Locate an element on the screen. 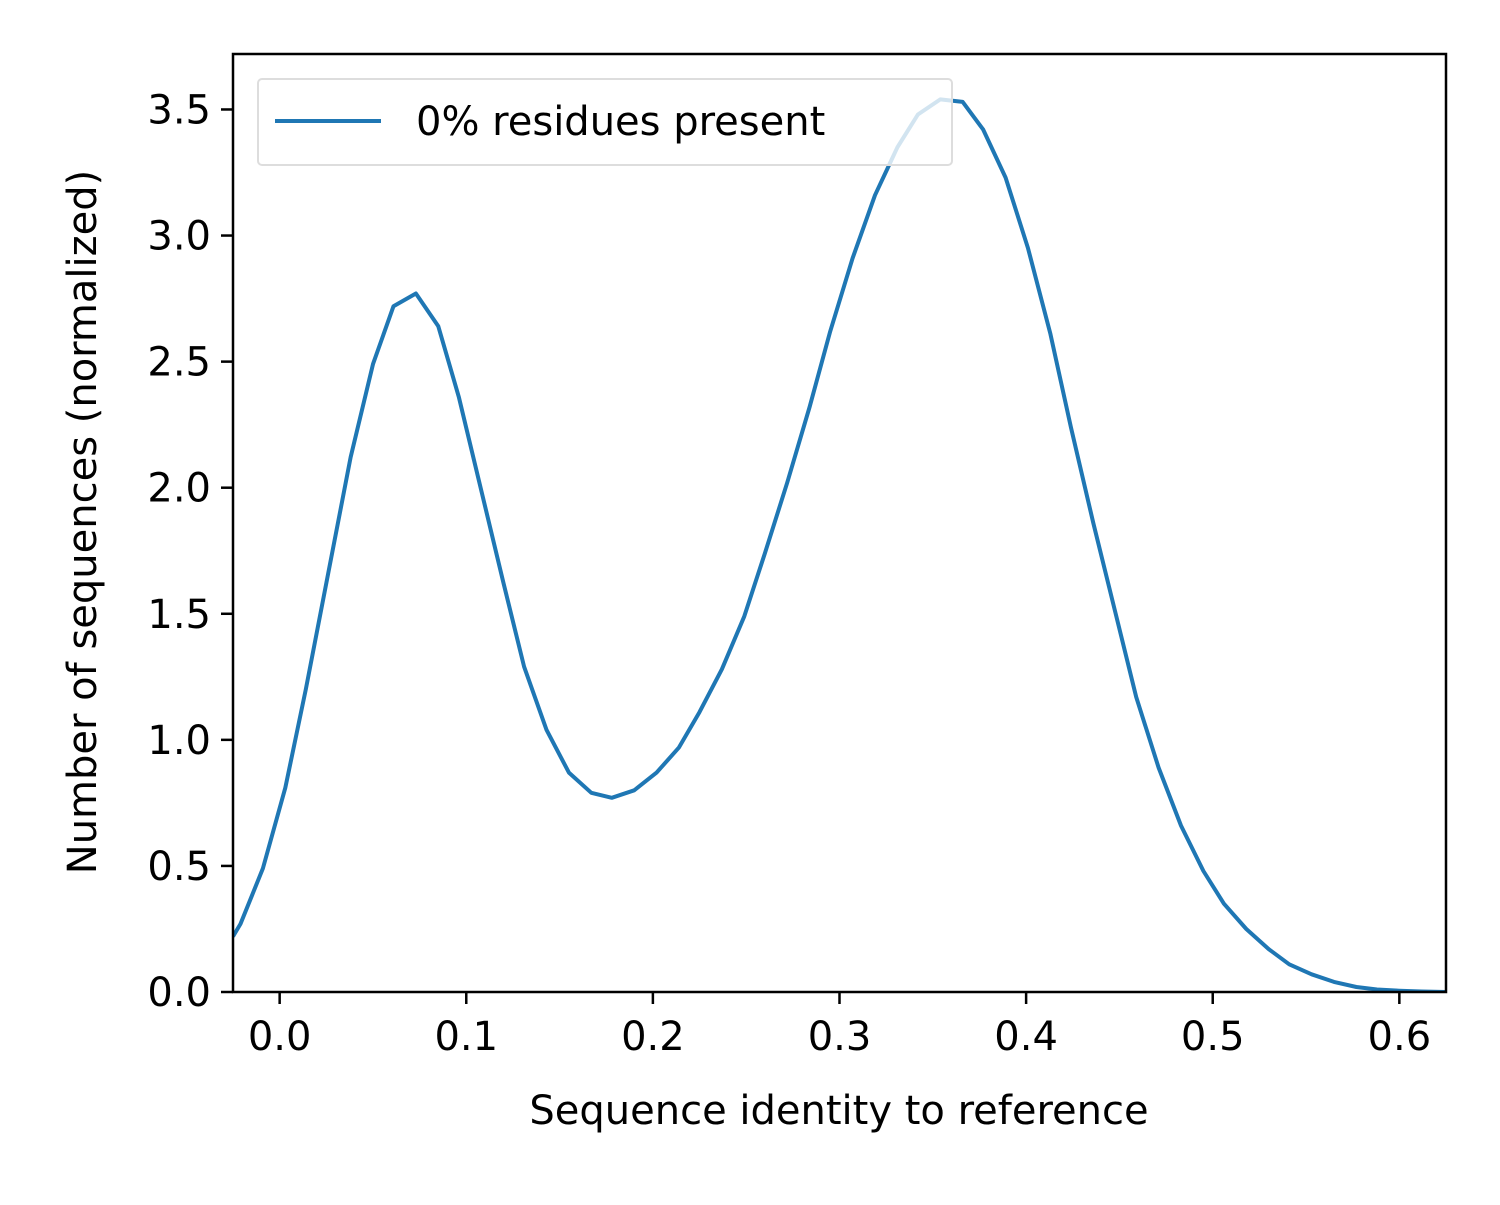  x-tick-label: 0.6 is located at coordinates (1400, 1037).